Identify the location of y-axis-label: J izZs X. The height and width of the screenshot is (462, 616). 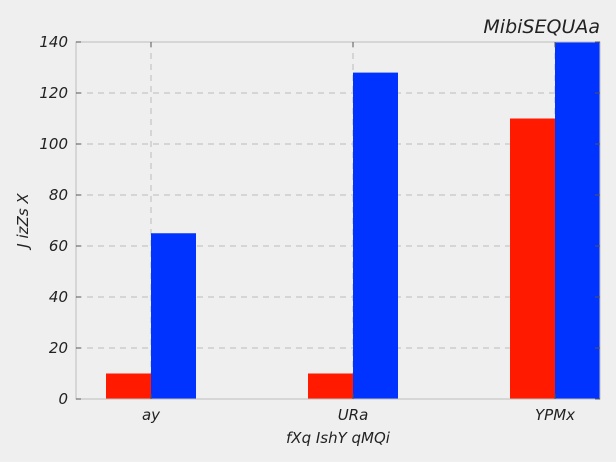
(23, 222).